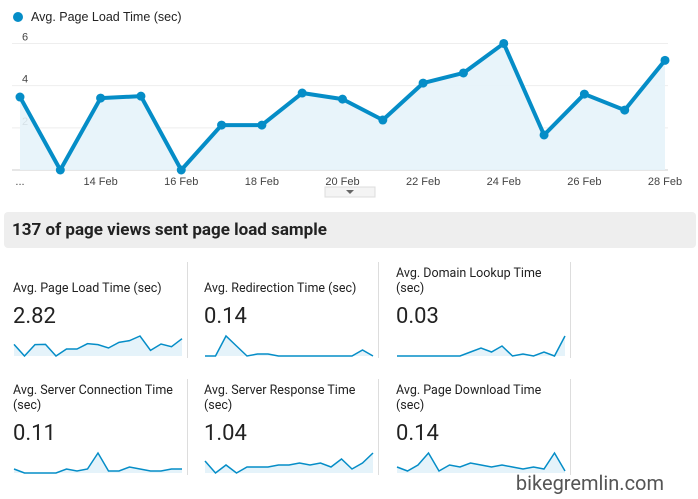  What do you see at coordinates (584, 182) in the screenshot?
I see `x-tick-label: 26 Feb` at bounding box center [584, 182].